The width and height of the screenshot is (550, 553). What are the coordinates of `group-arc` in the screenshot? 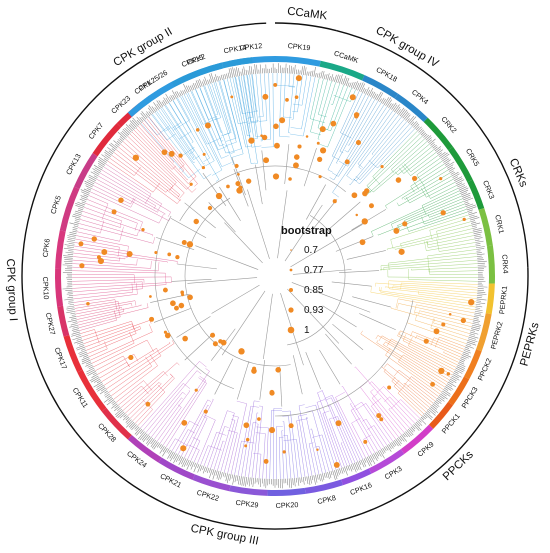 It's located at (492, 183).